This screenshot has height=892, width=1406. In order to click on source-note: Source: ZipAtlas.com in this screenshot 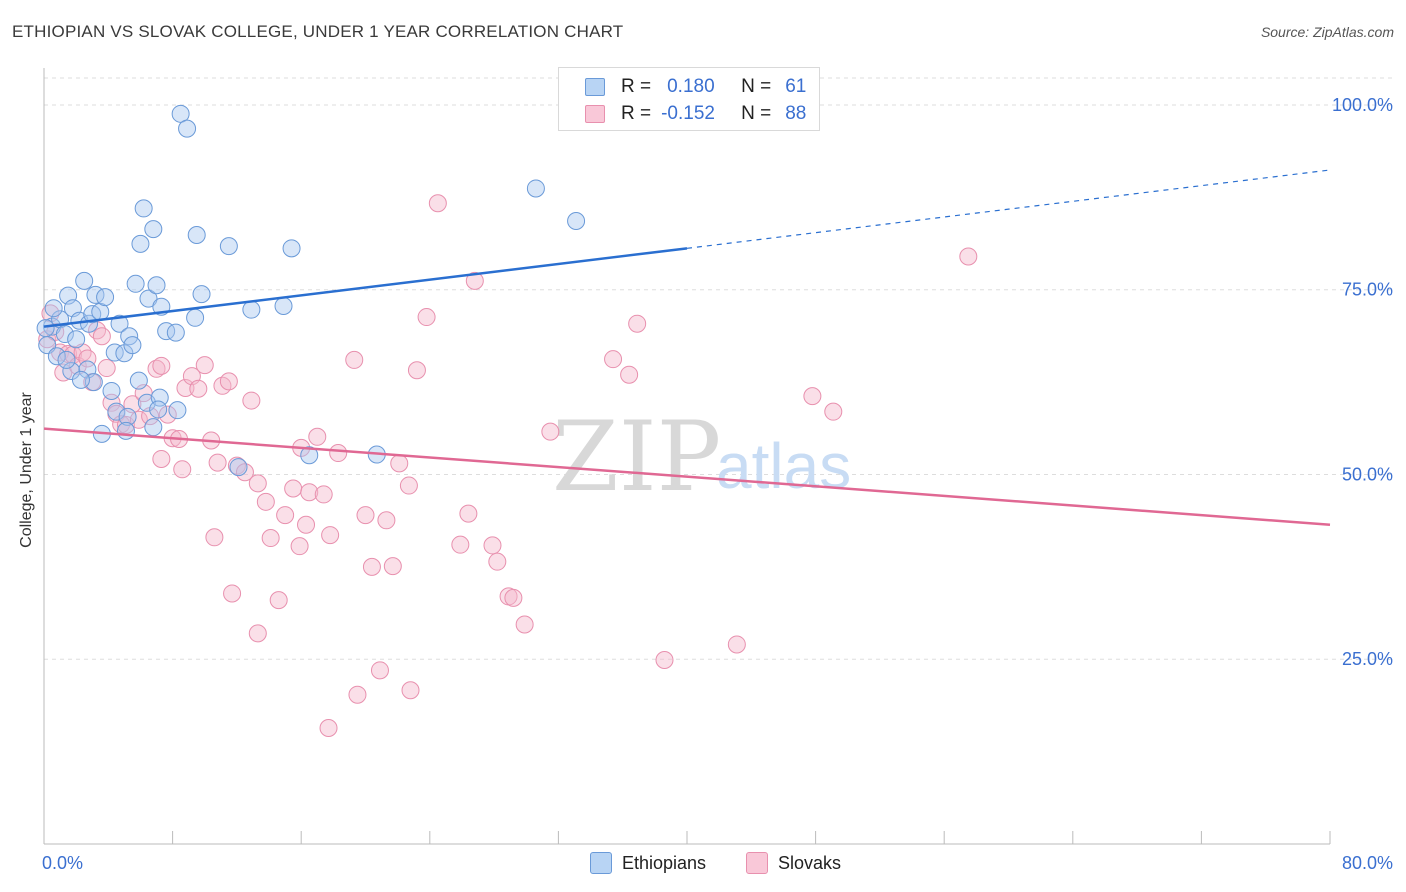, I will do `click(1327, 32)`.